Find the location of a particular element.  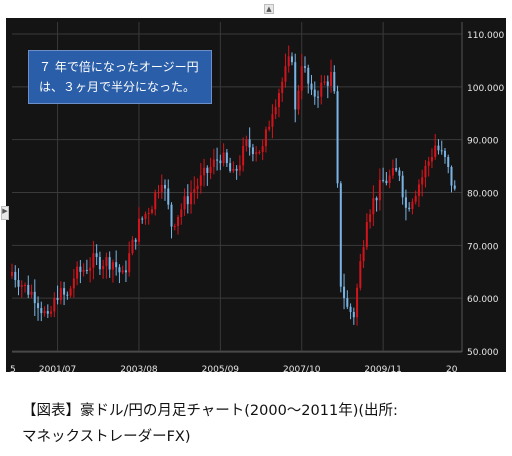

x-tick-label: 2007/10 is located at coordinates (302, 368).